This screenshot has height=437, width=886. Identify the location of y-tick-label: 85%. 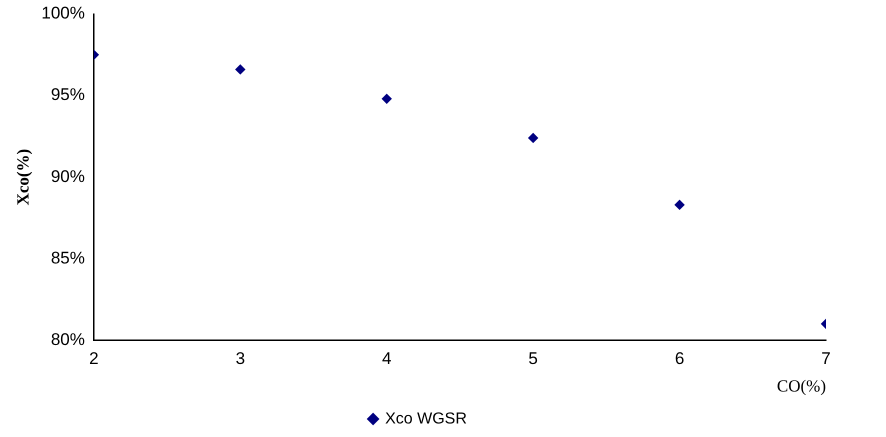
(67, 258).